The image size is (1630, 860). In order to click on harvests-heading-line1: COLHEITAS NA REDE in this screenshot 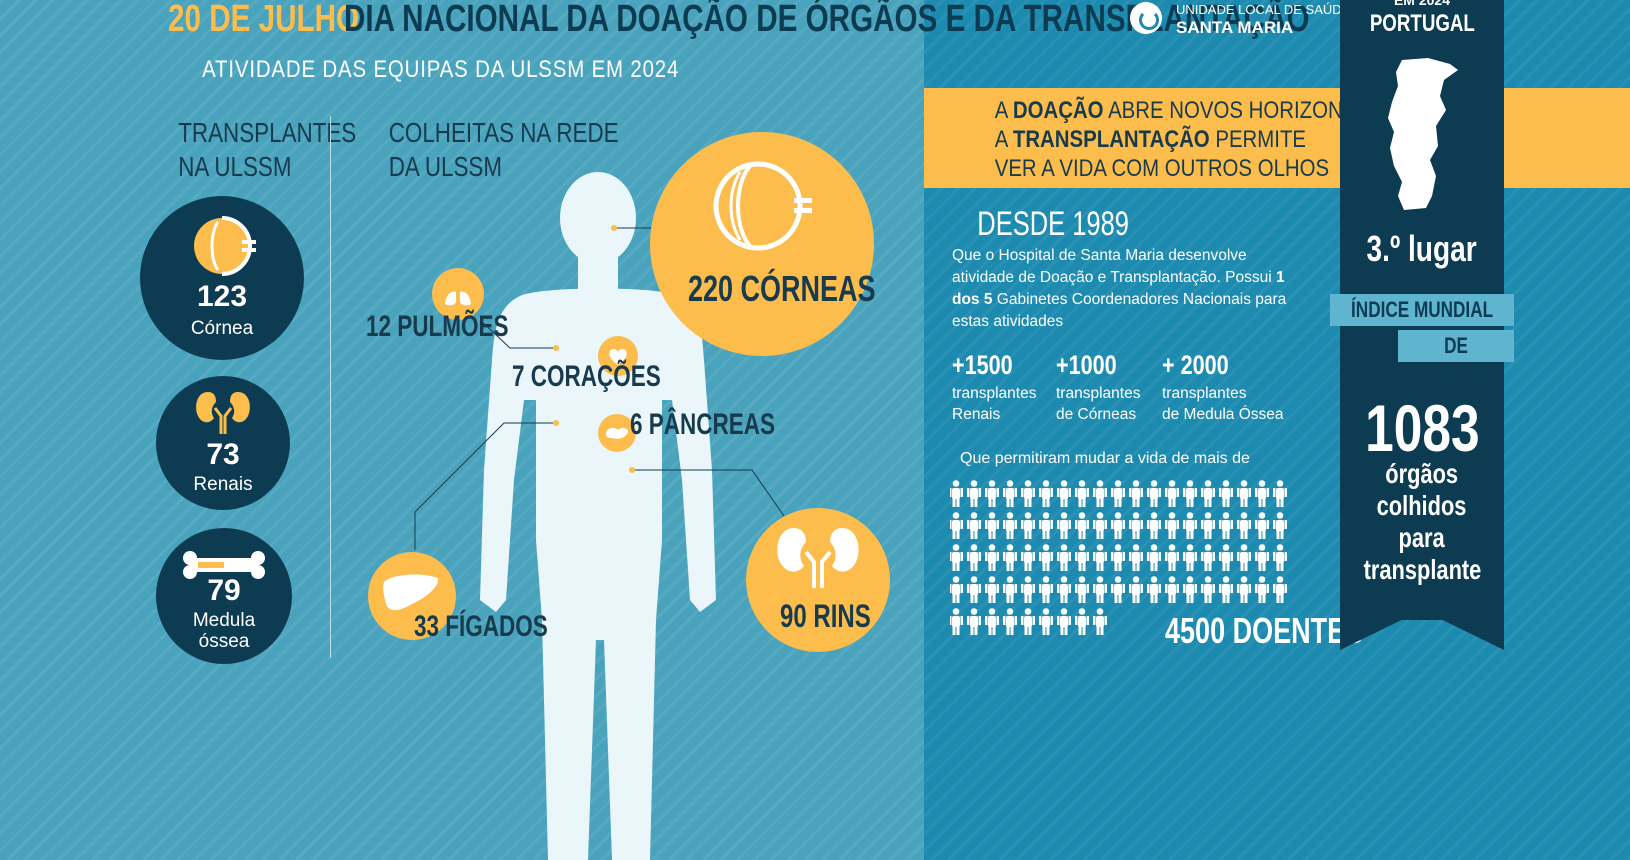, I will do `click(503, 132)`.